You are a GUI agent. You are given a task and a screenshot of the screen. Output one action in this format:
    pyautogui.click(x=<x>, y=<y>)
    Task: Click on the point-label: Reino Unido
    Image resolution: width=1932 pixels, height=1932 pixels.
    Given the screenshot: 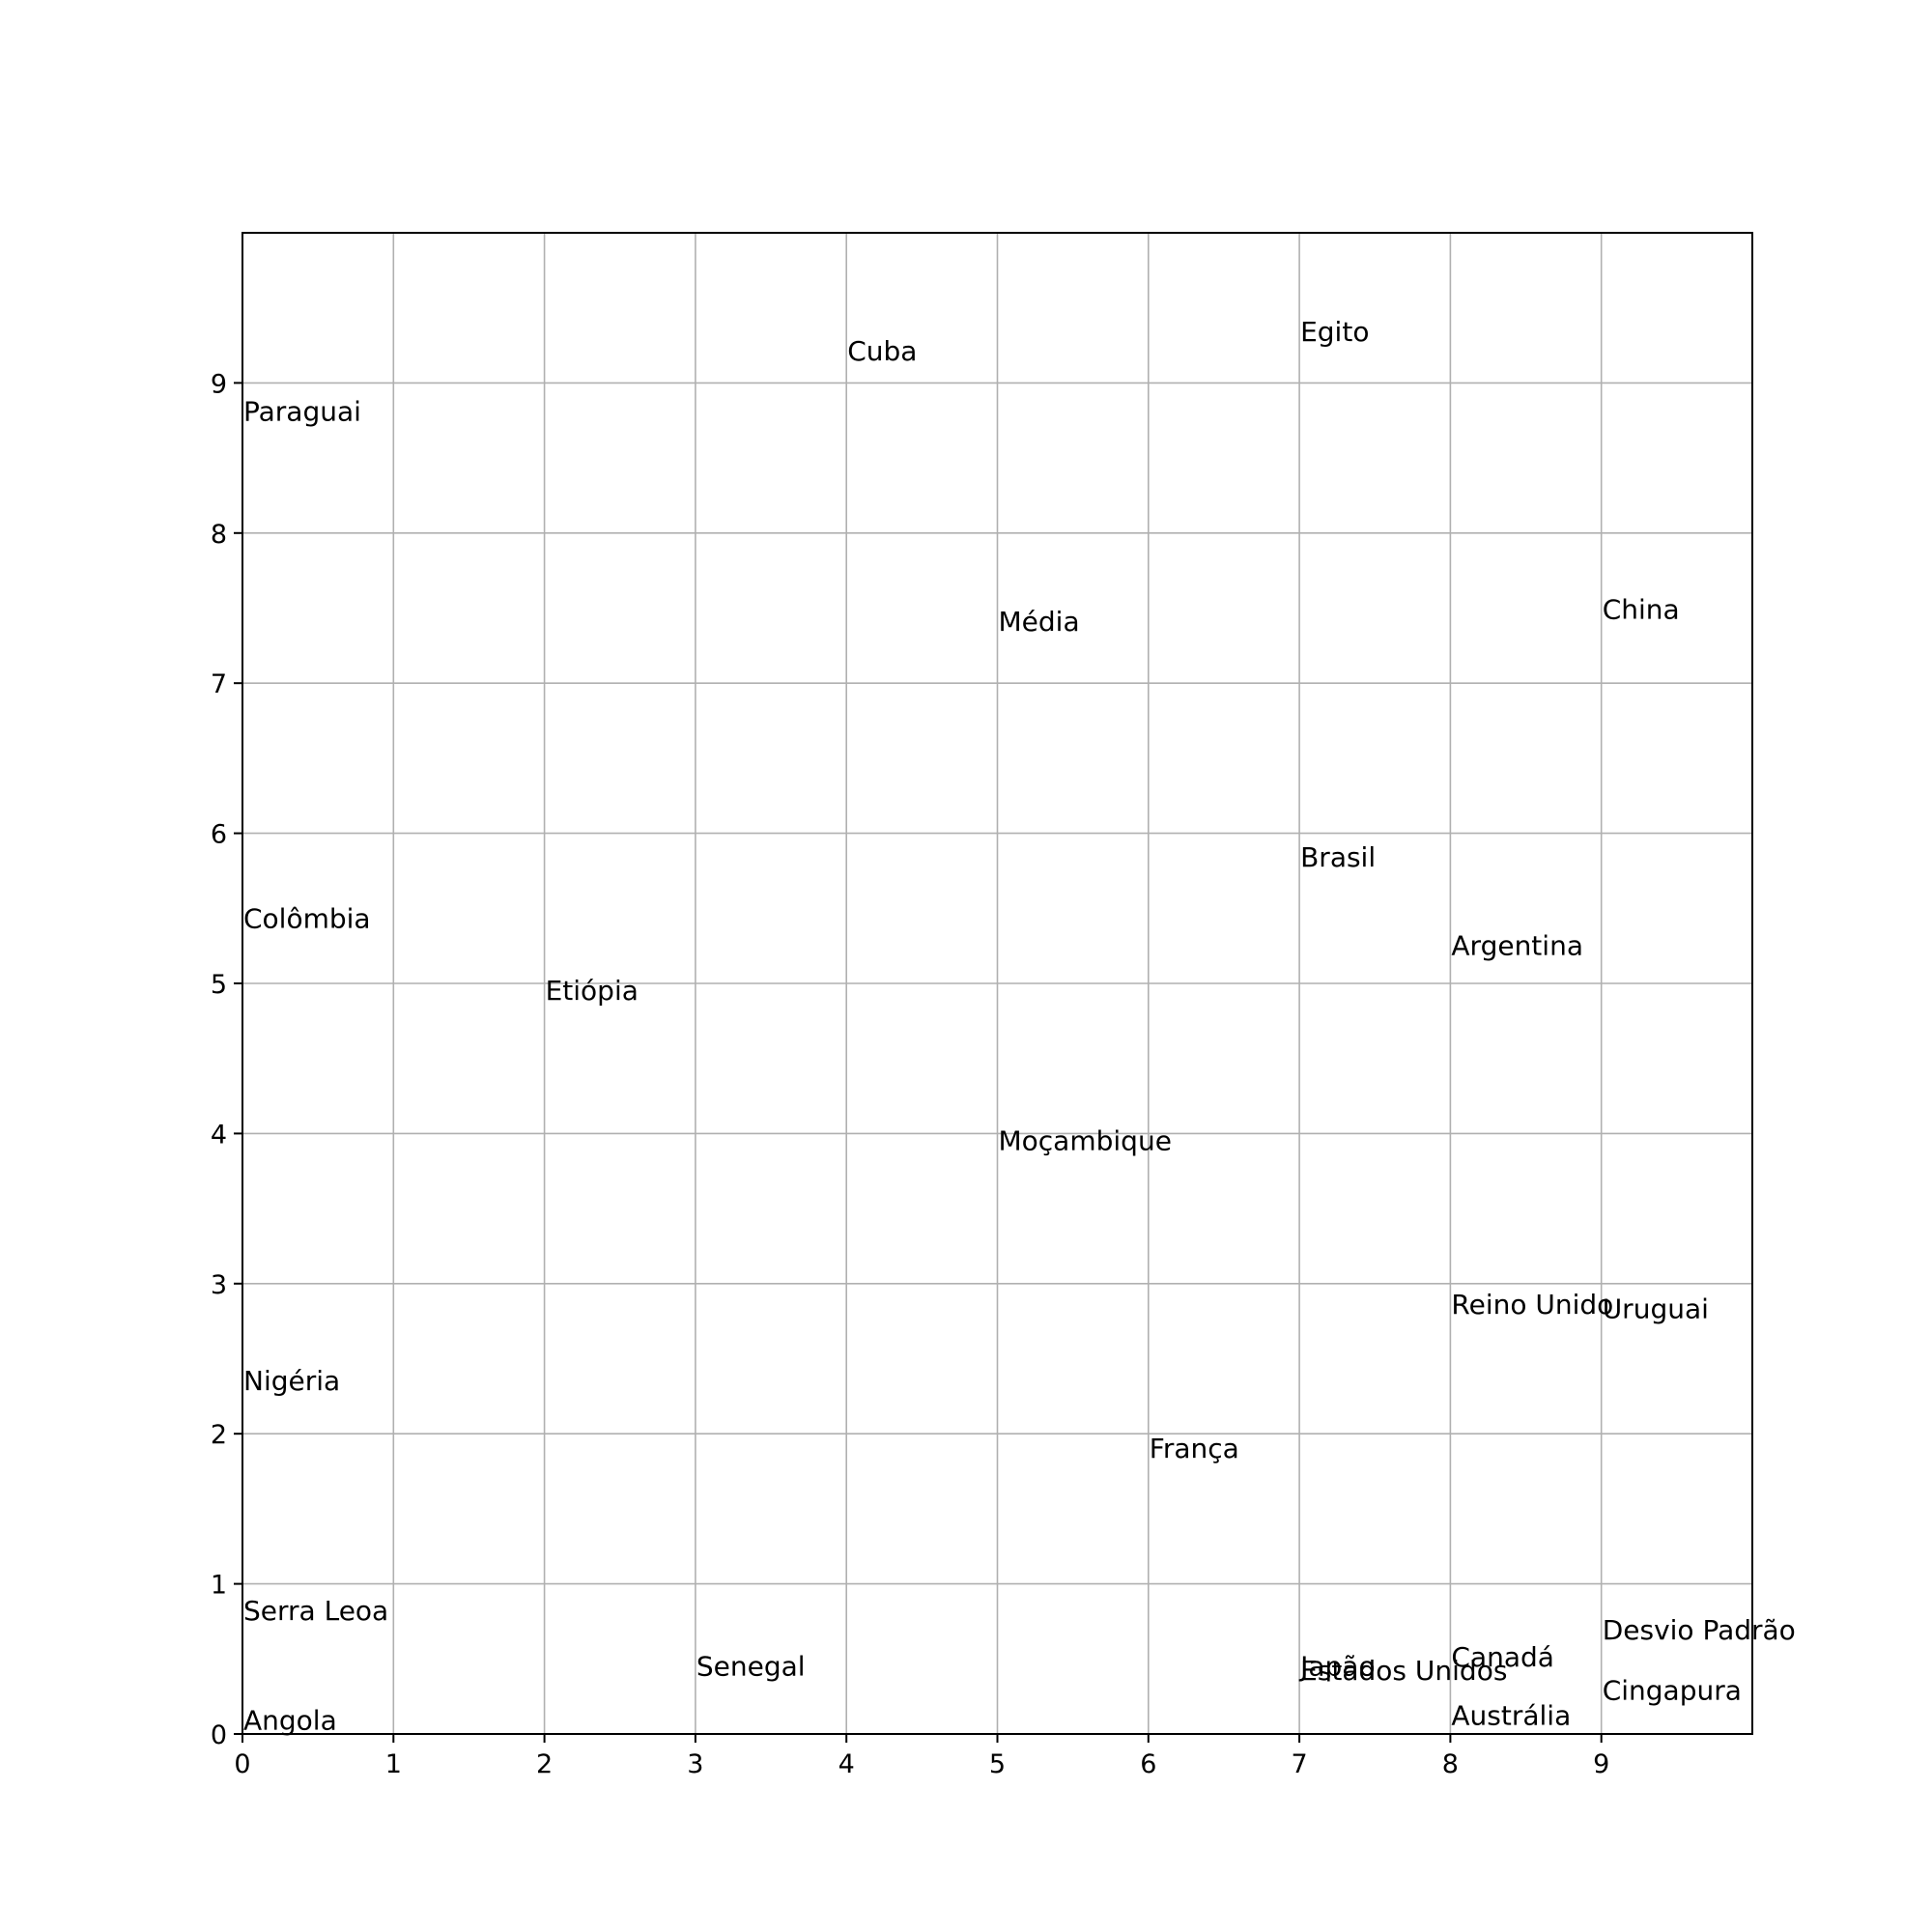 What is the action you would take?
    pyautogui.click(x=1532, y=1305)
    